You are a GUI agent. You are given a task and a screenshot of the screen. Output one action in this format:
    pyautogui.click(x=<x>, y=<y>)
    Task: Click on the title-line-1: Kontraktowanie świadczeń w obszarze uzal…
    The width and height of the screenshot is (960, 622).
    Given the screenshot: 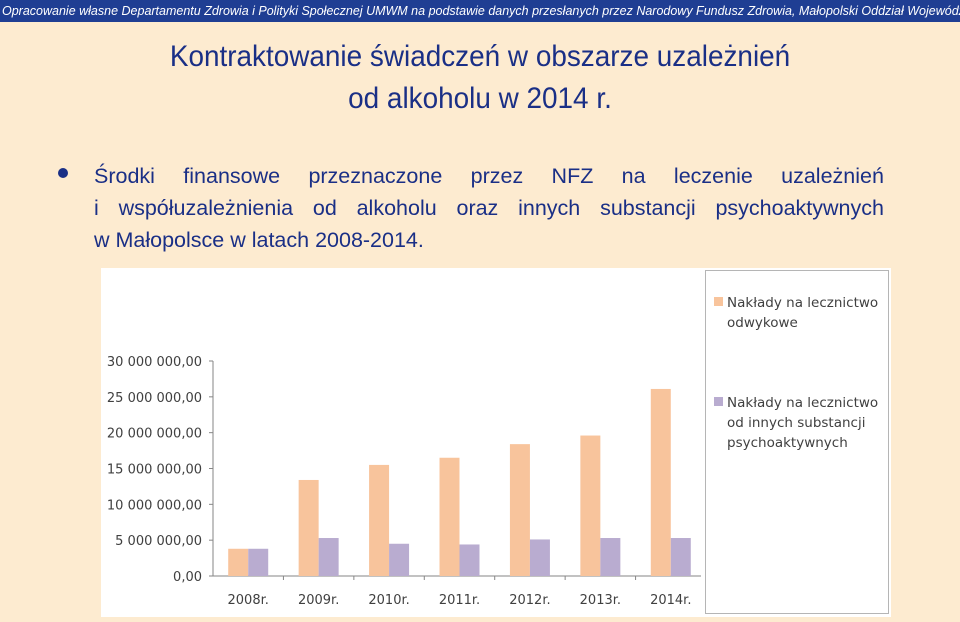 What is the action you would take?
    pyautogui.click(x=480, y=56)
    